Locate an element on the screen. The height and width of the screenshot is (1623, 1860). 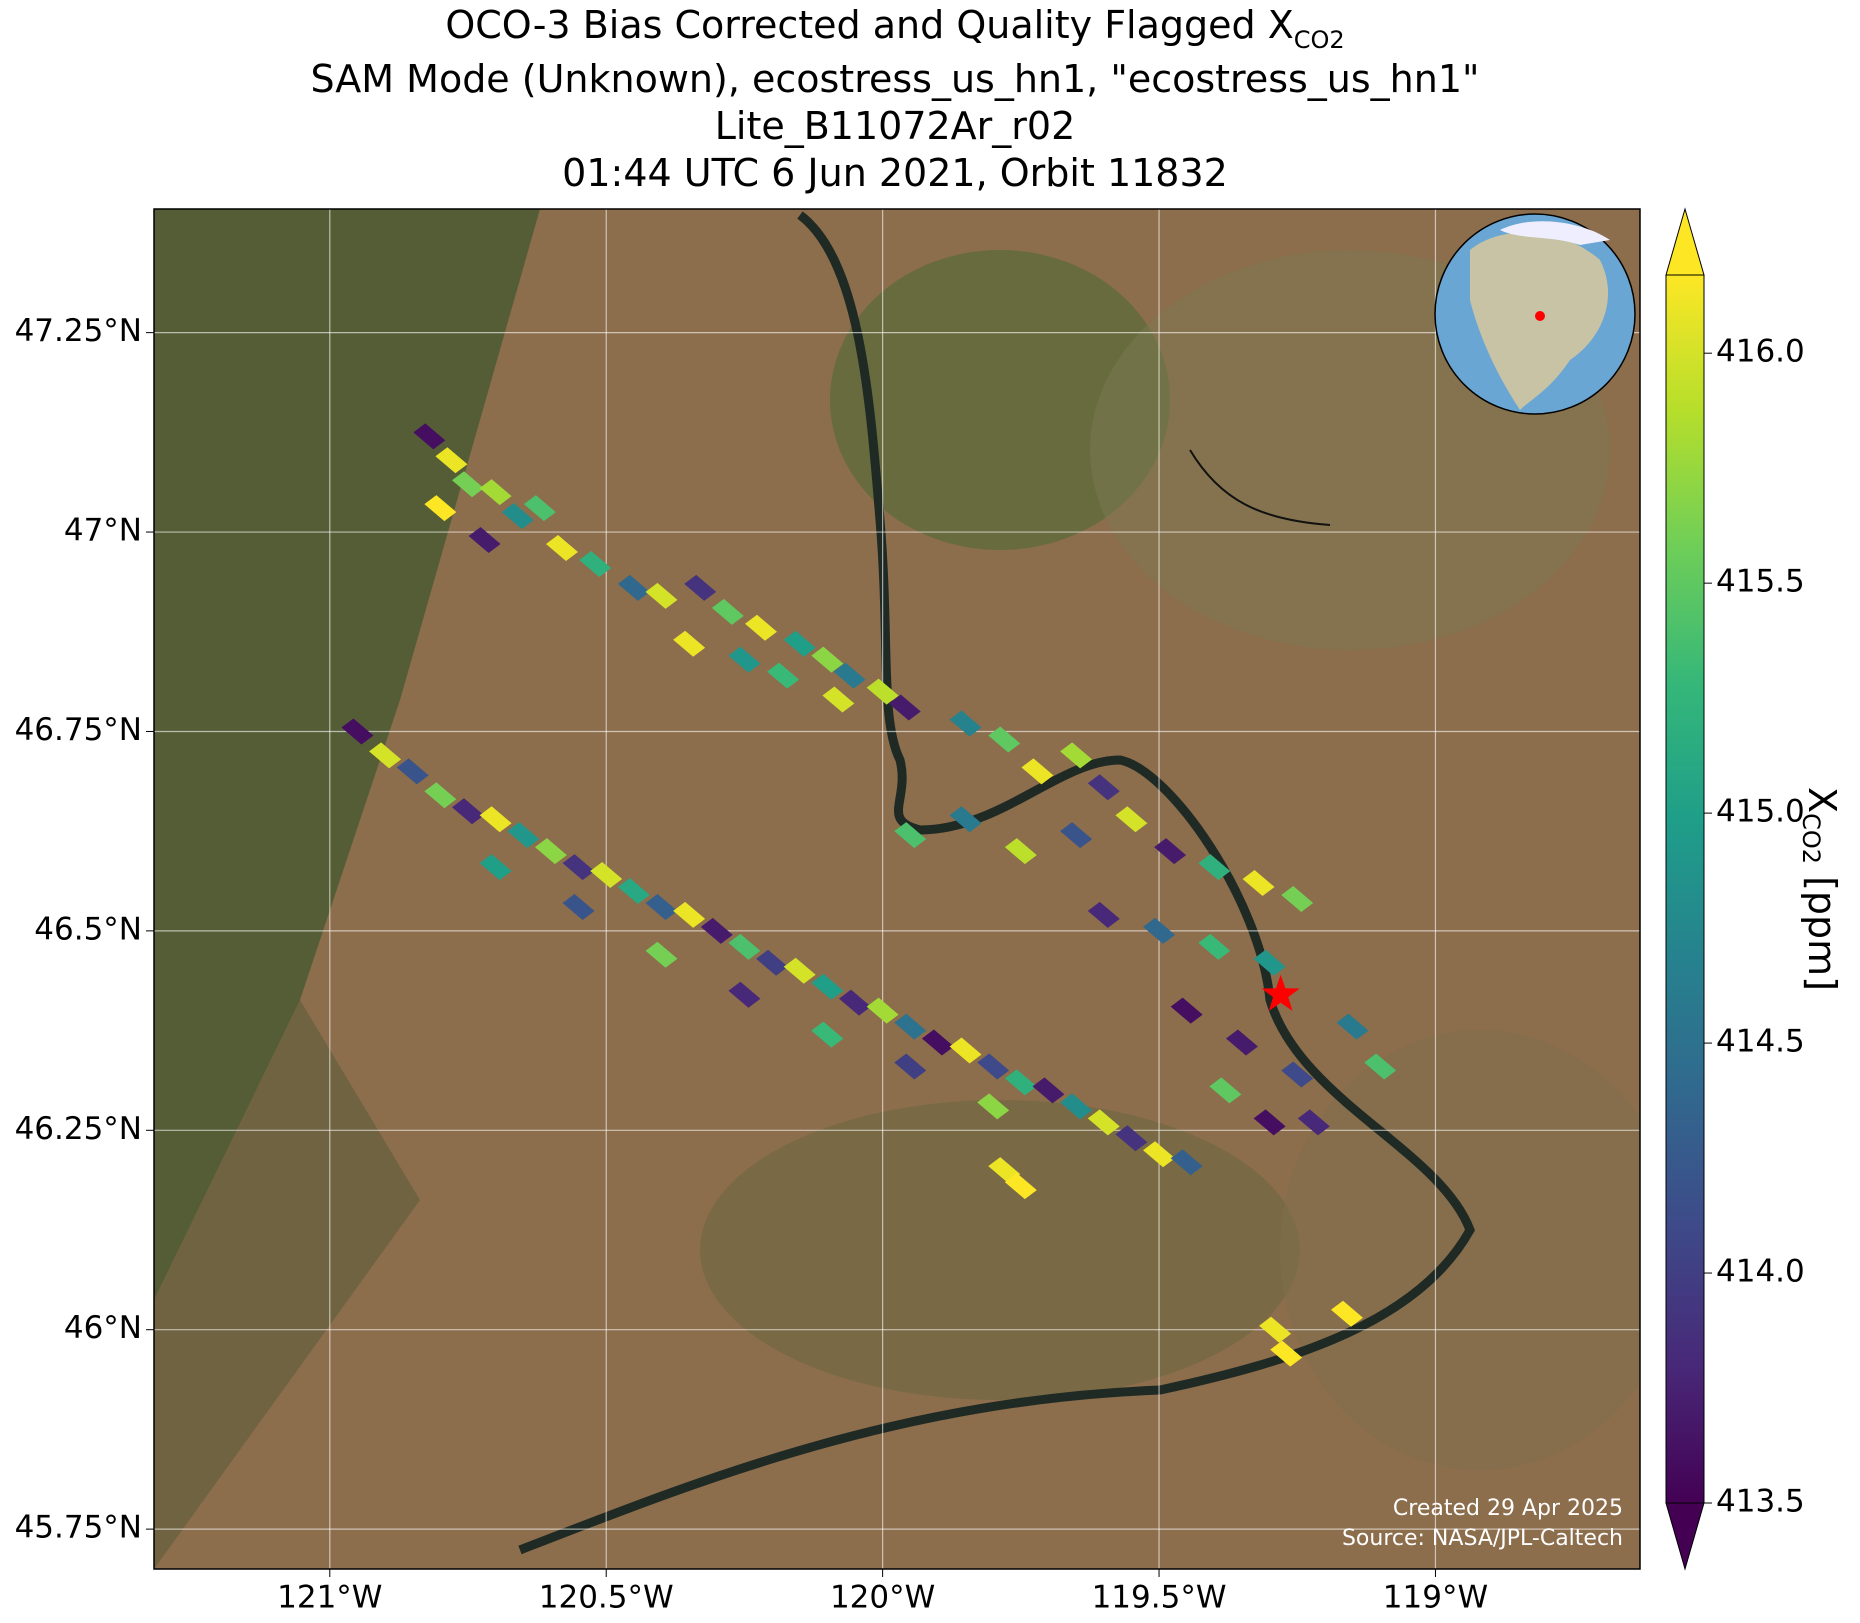
colorbar-tick-label: 414.0 is located at coordinates (1760, 1272).